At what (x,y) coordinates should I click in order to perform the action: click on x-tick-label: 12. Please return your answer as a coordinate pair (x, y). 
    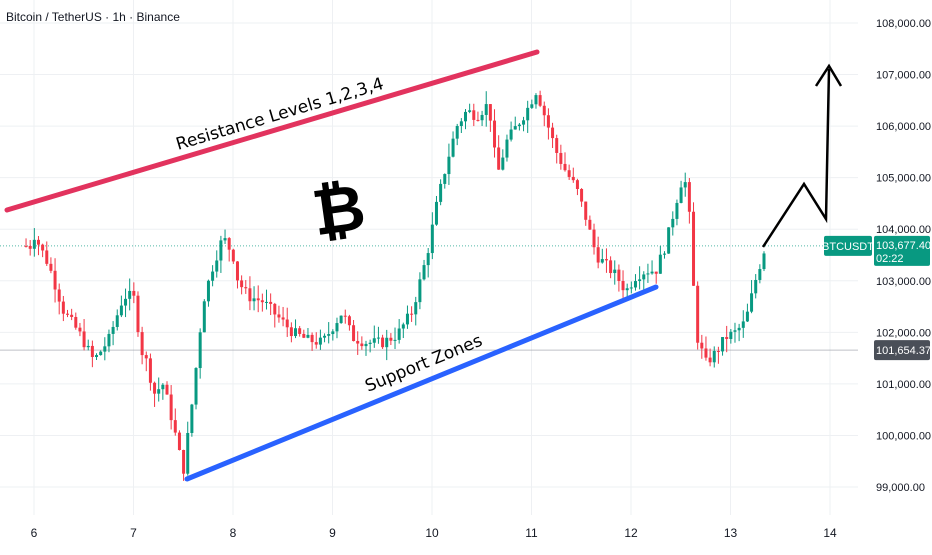
    Looking at the image, I should click on (631, 533).